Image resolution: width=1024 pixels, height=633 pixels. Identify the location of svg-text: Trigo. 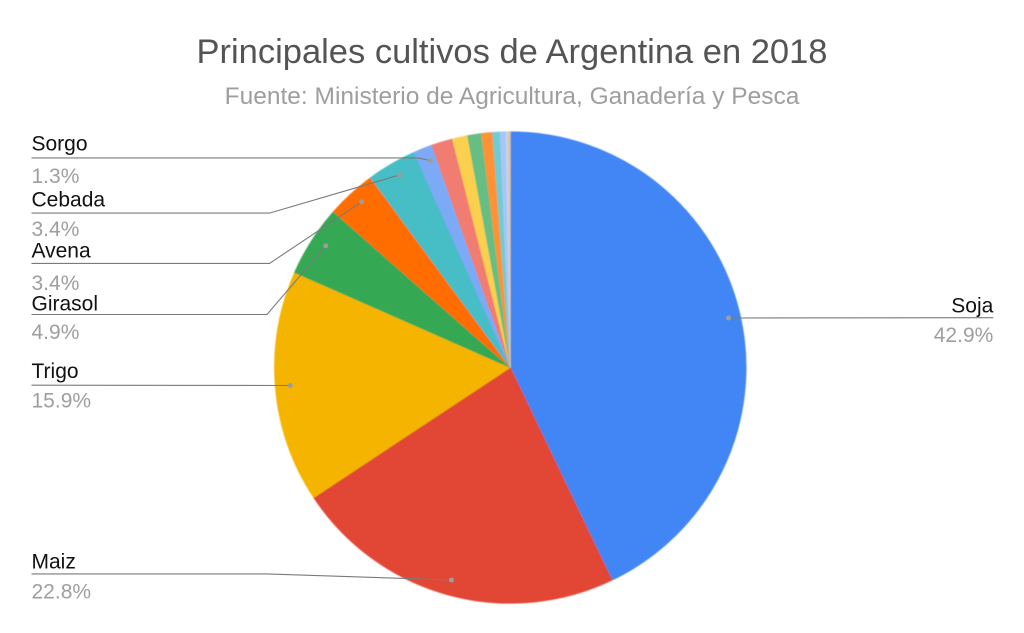
(55, 371).